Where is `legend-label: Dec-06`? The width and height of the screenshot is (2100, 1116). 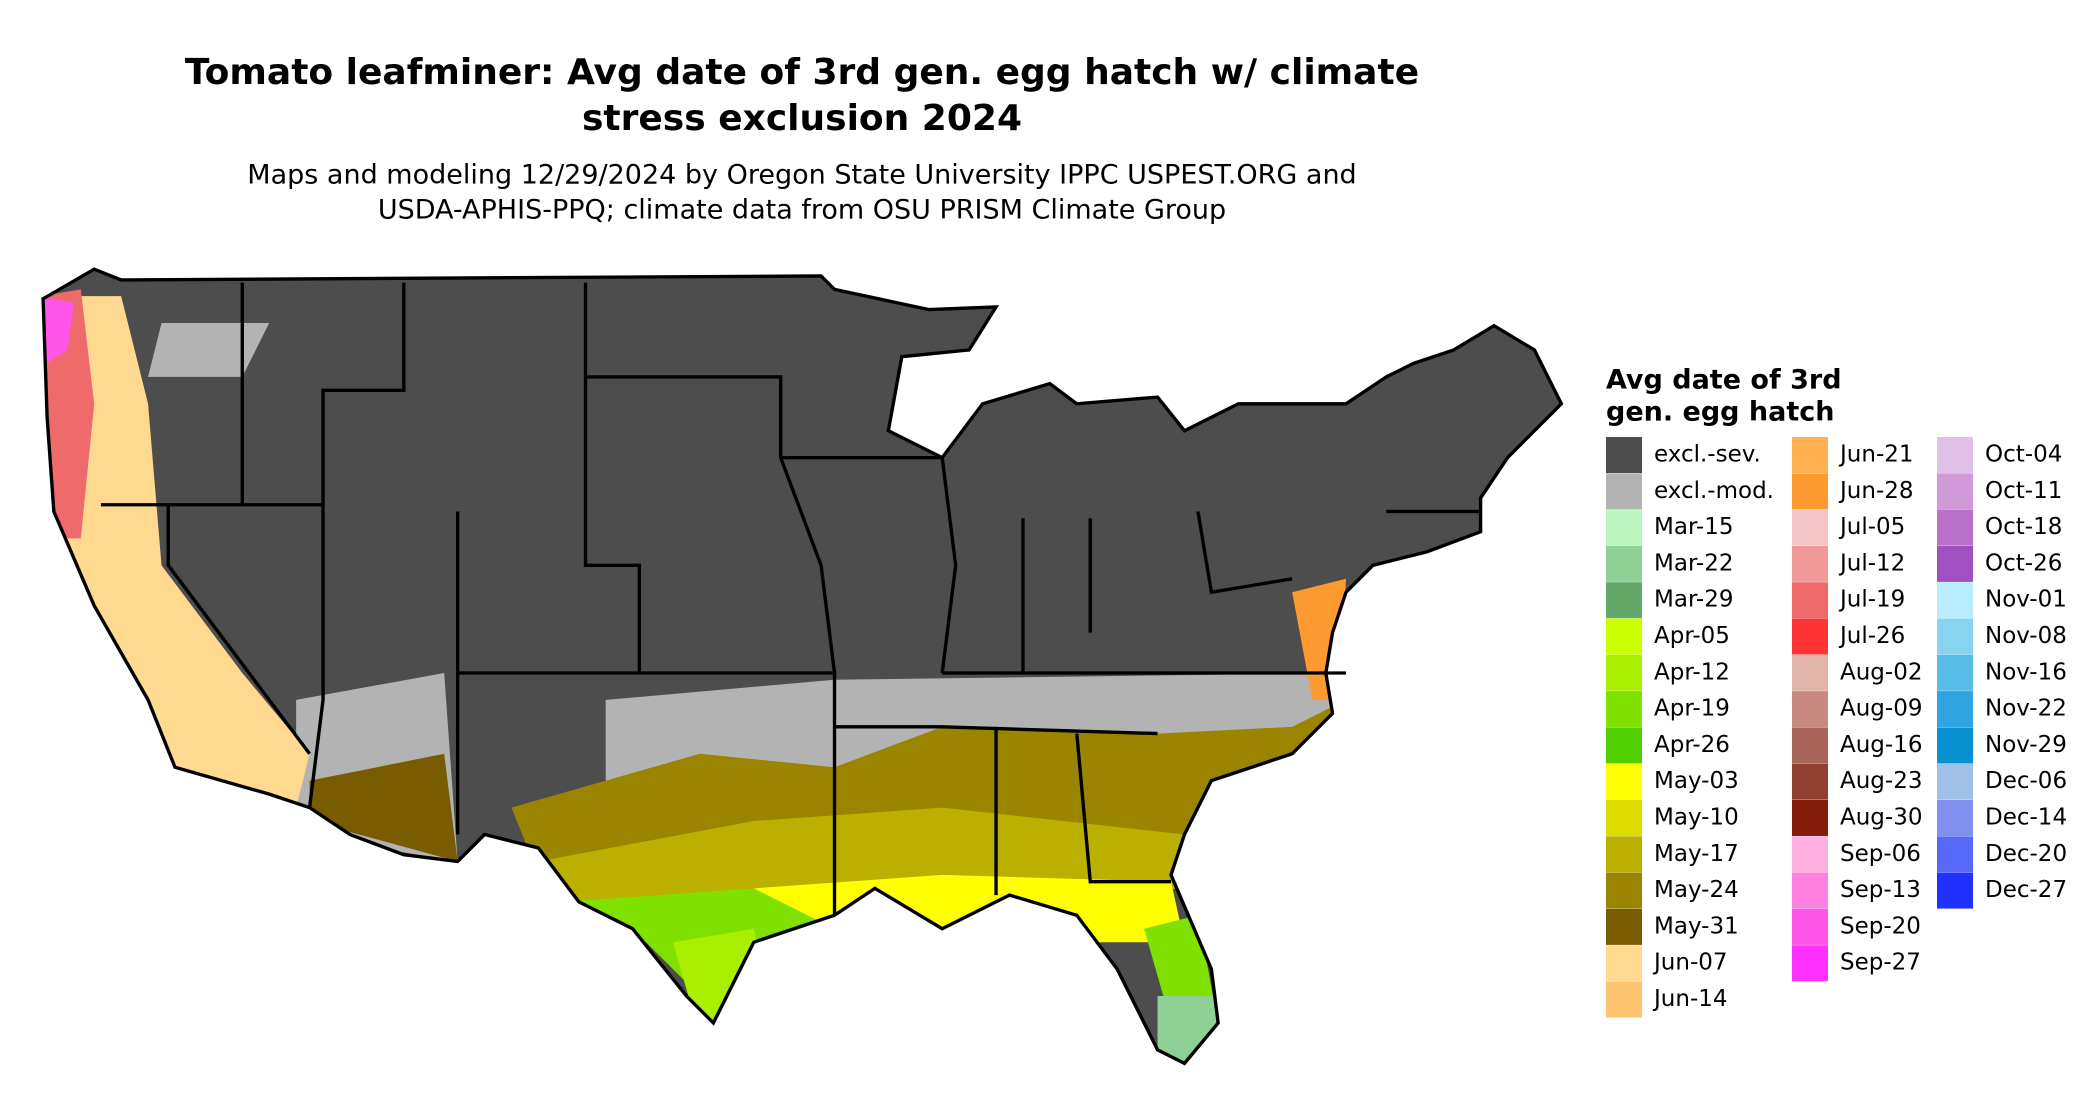
legend-label: Dec-06 is located at coordinates (2026, 781).